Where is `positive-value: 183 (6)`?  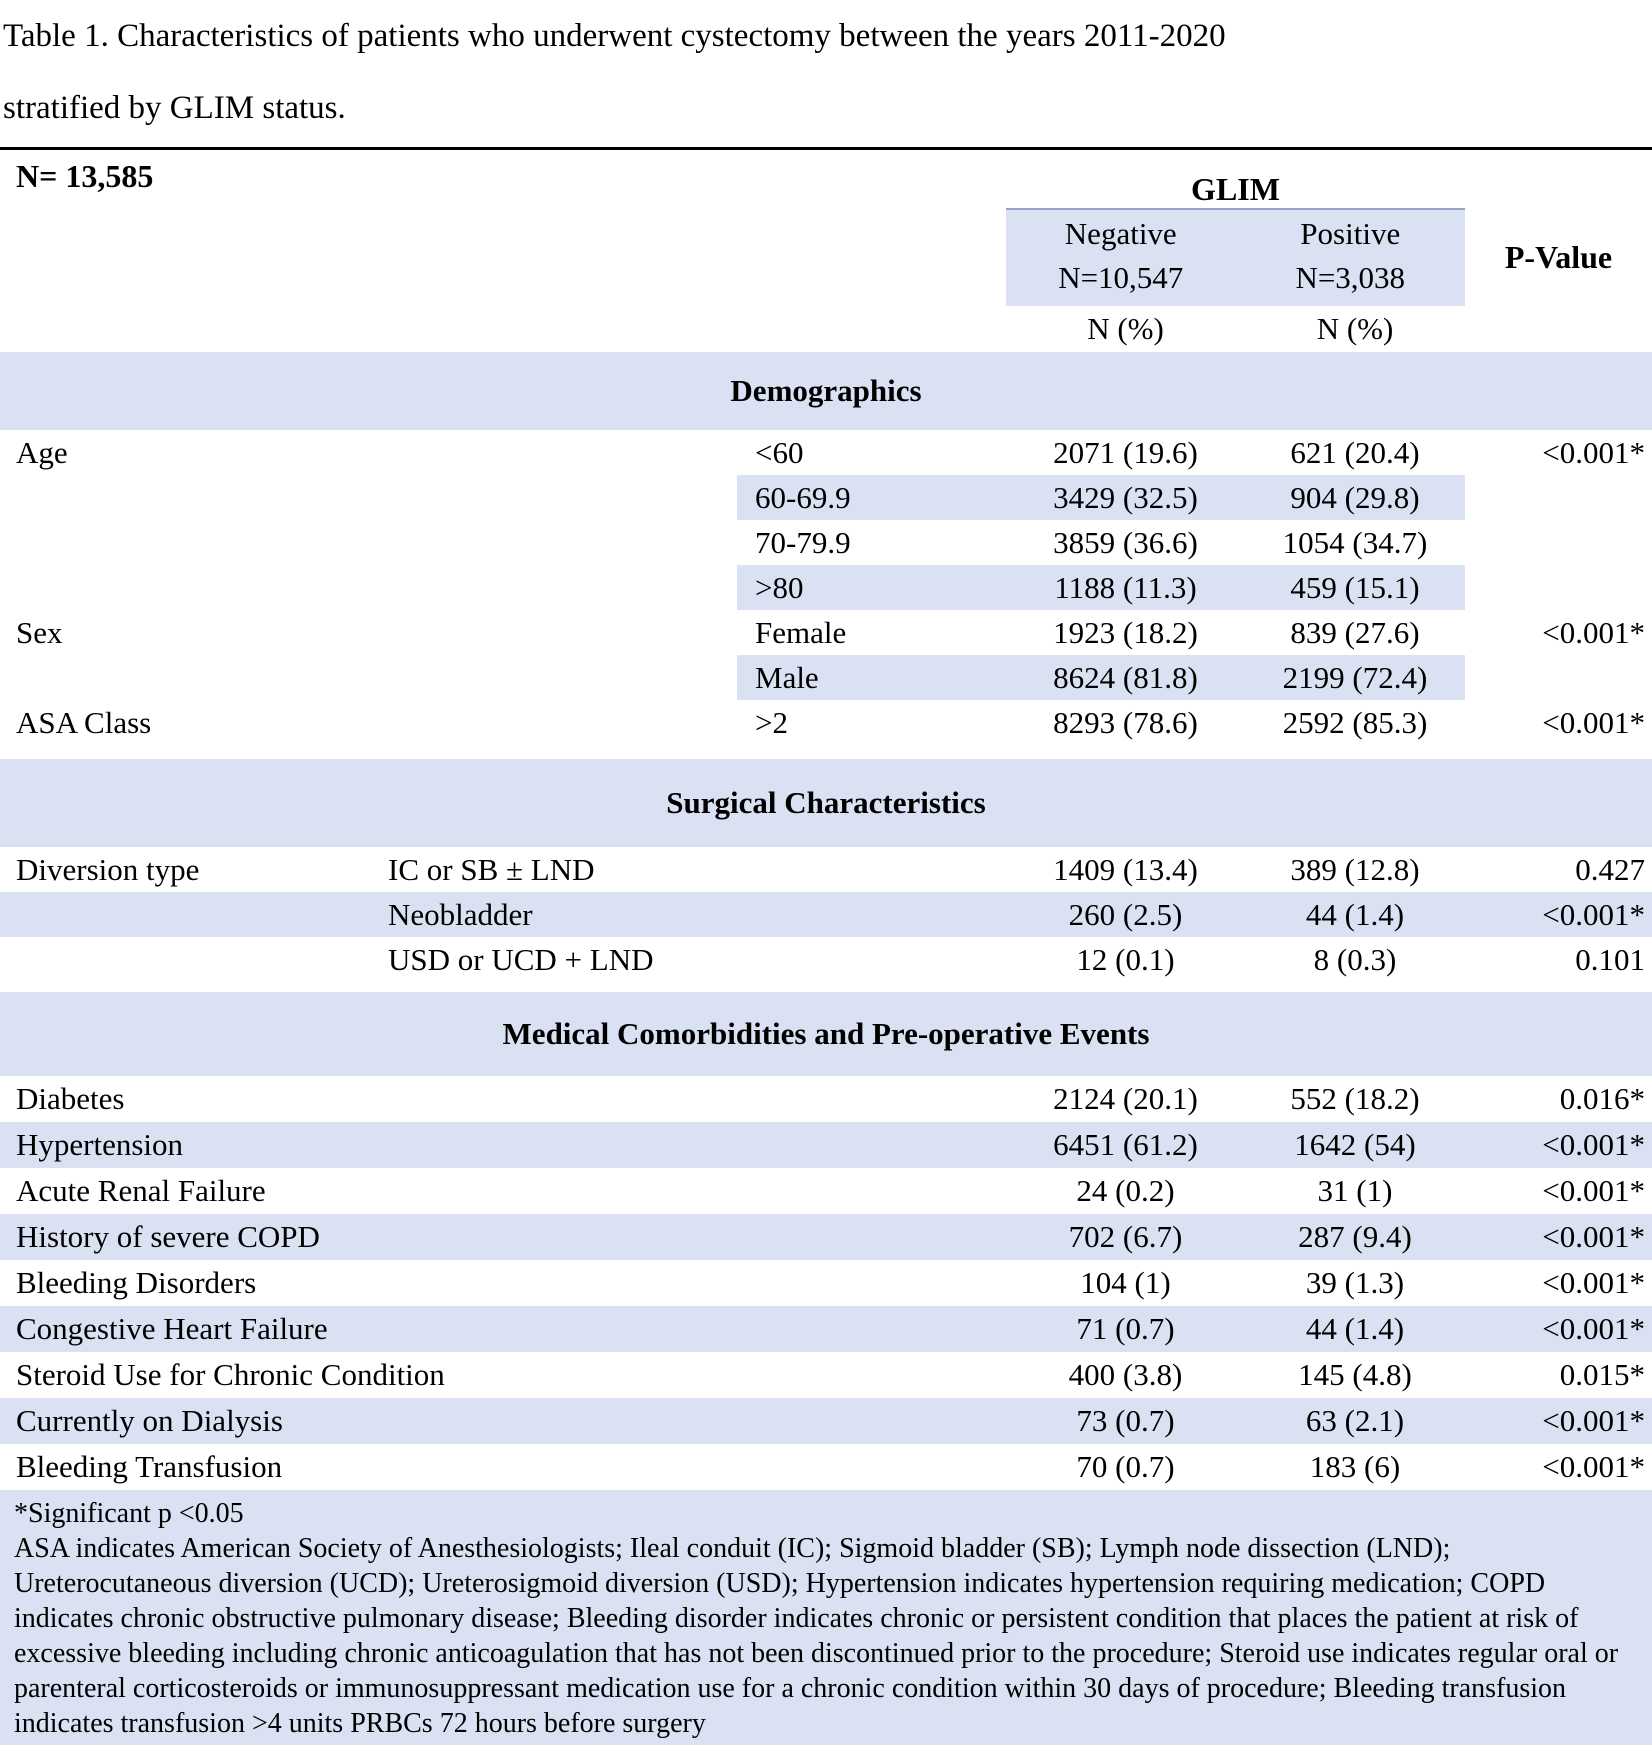 positive-value: 183 (6) is located at coordinates (1355, 1466).